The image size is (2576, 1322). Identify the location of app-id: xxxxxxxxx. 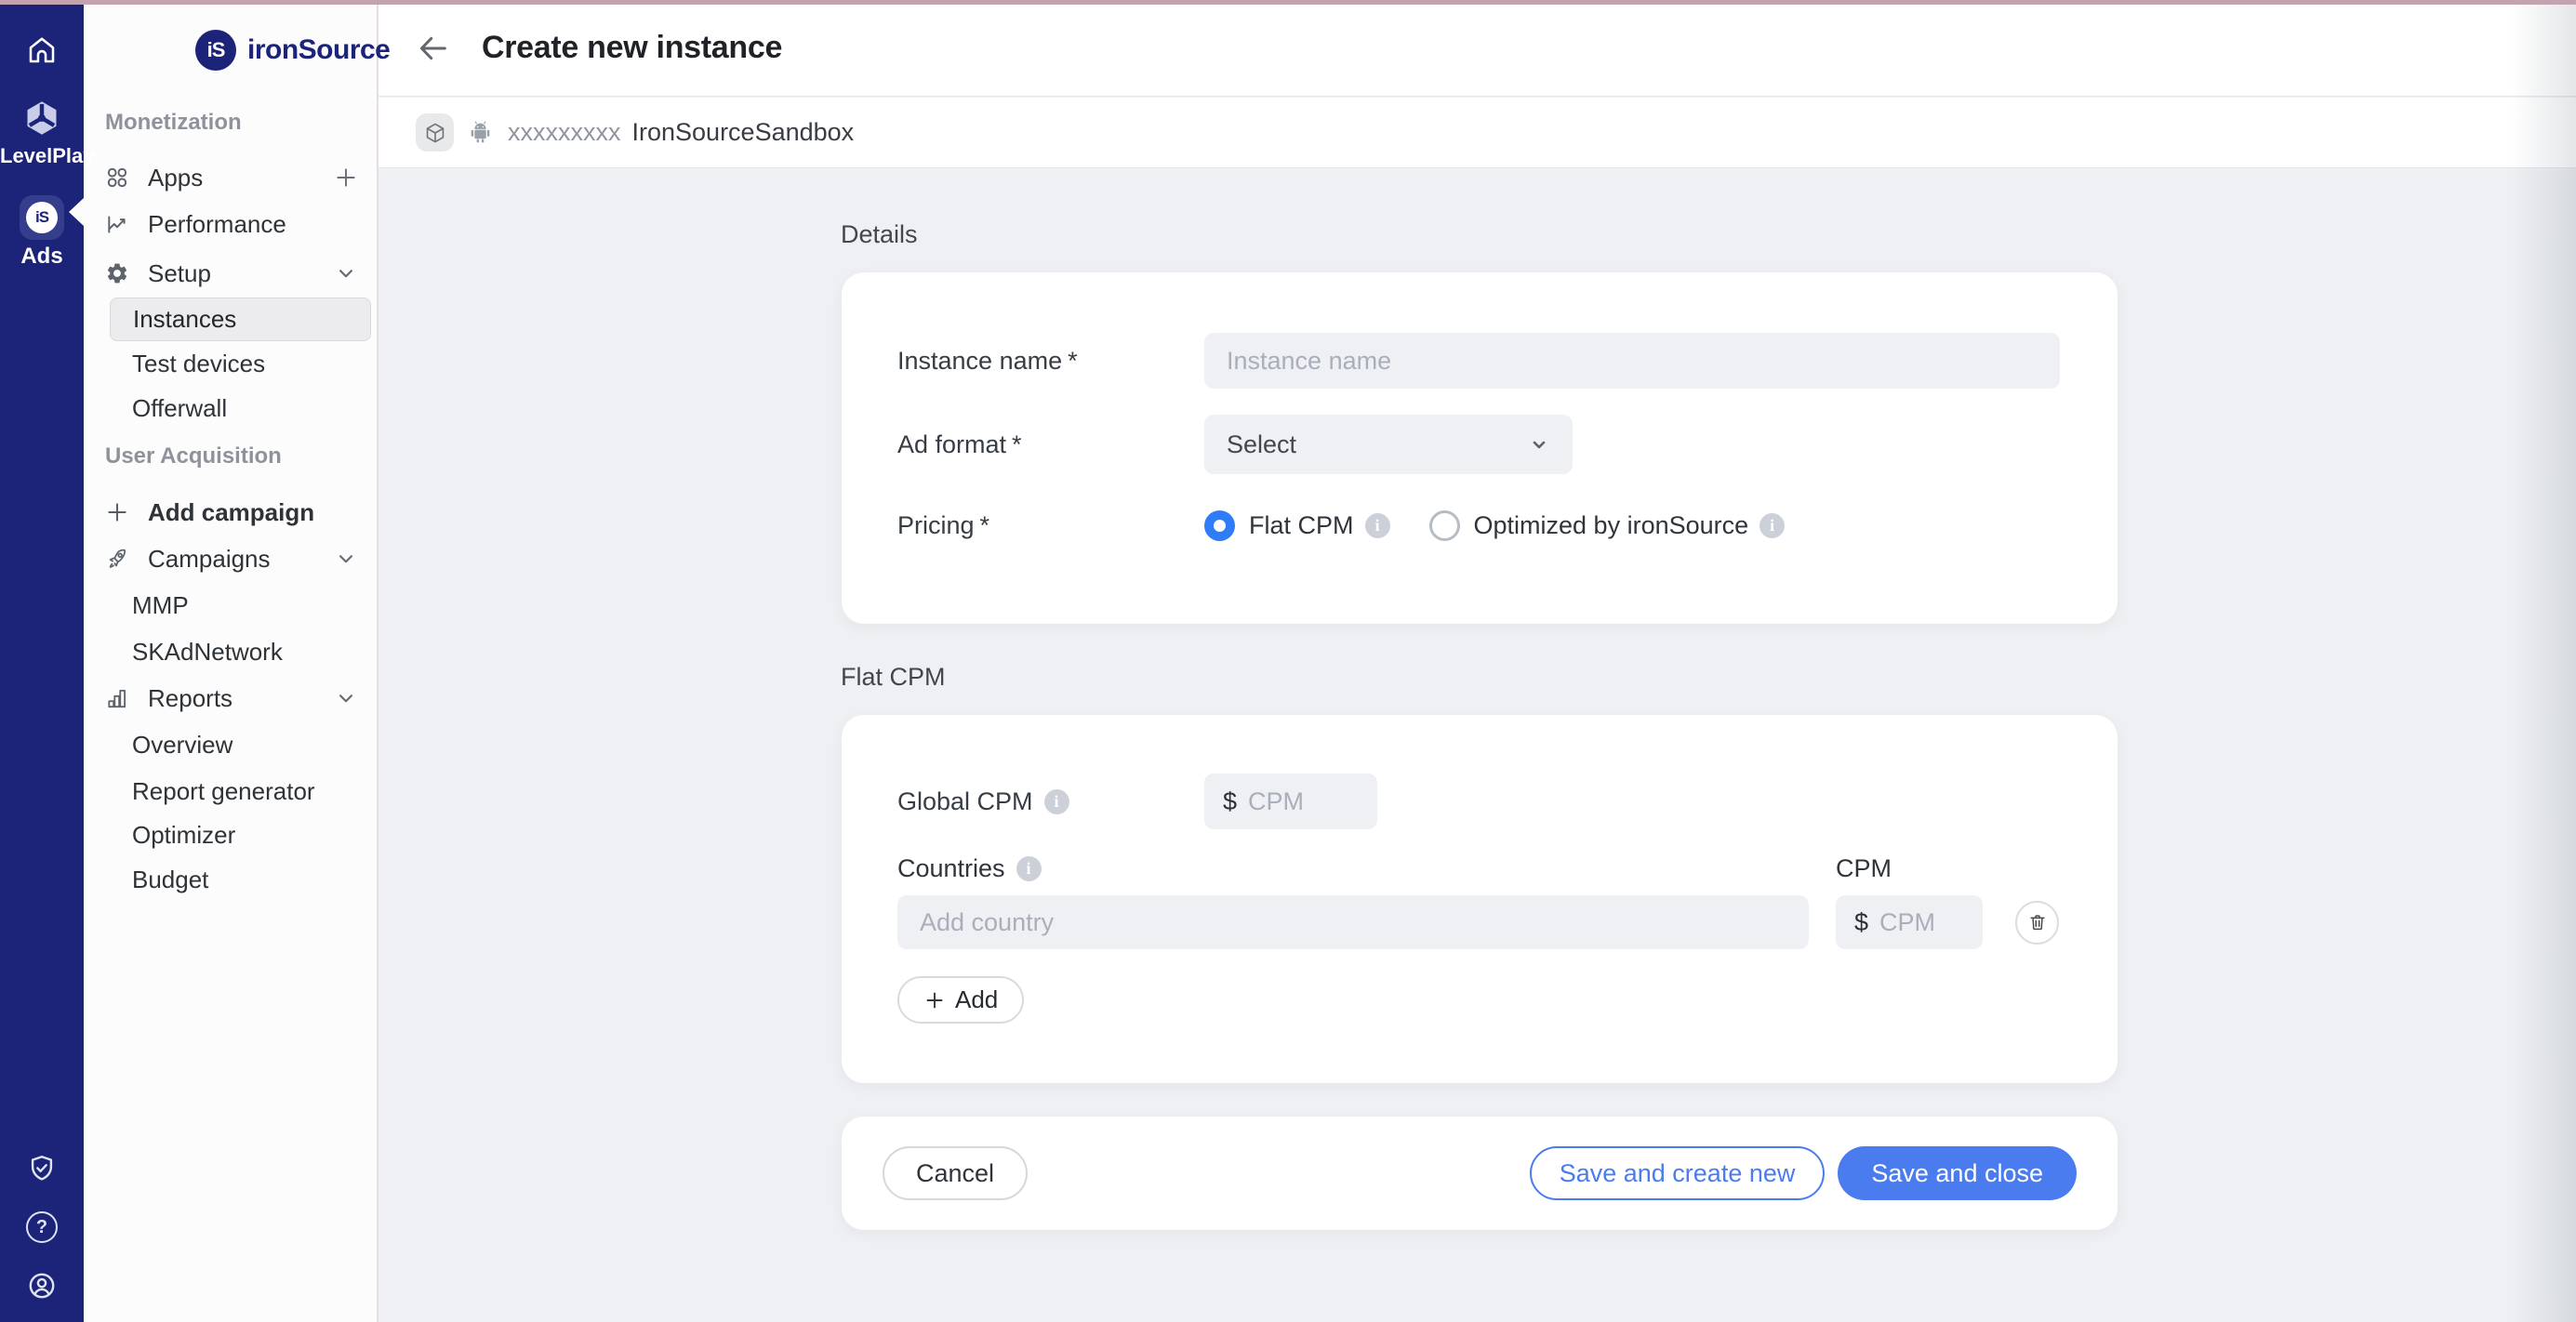
(564, 132).